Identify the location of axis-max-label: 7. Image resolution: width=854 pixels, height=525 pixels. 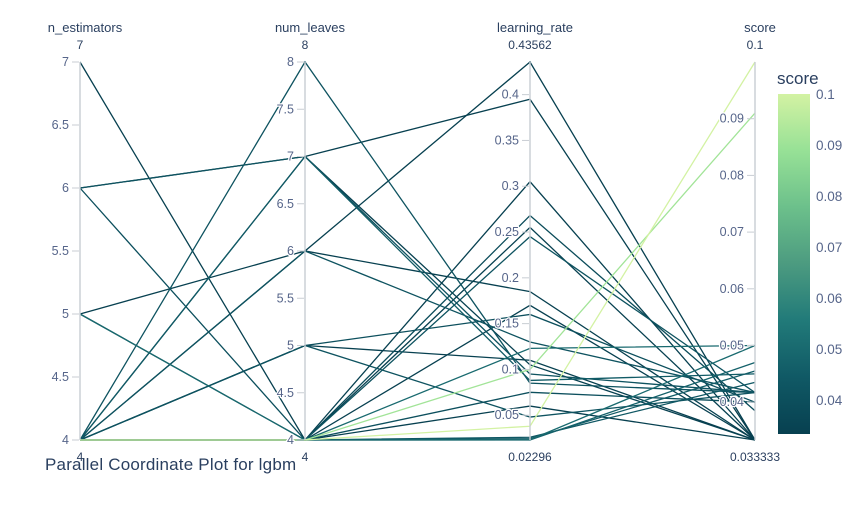
(80, 45).